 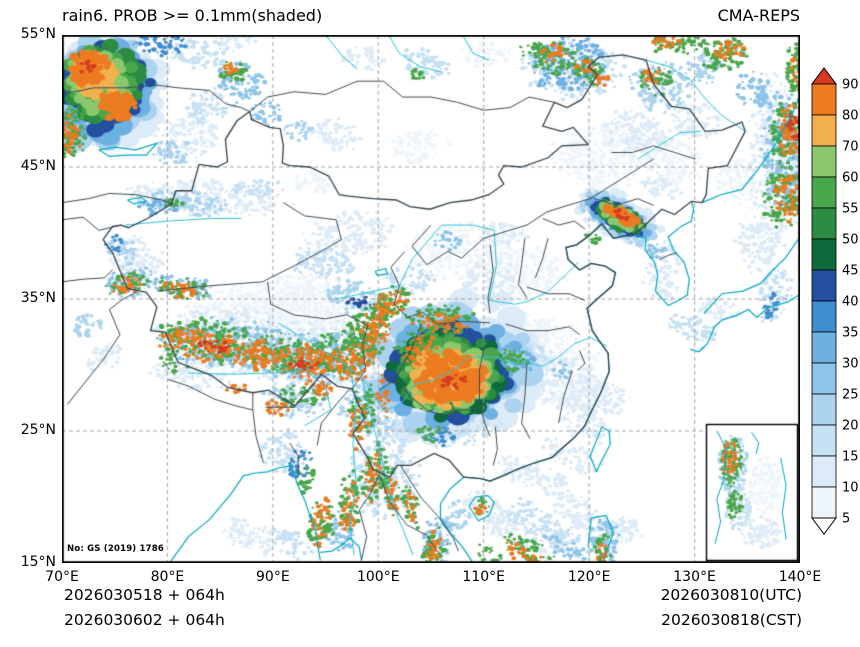 What do you see at coordinates (192, 15) in the screenshot?
I see `chart-title: rain6. PROB >= 0.1mm(shaded)` at bounding box center [192, 15].